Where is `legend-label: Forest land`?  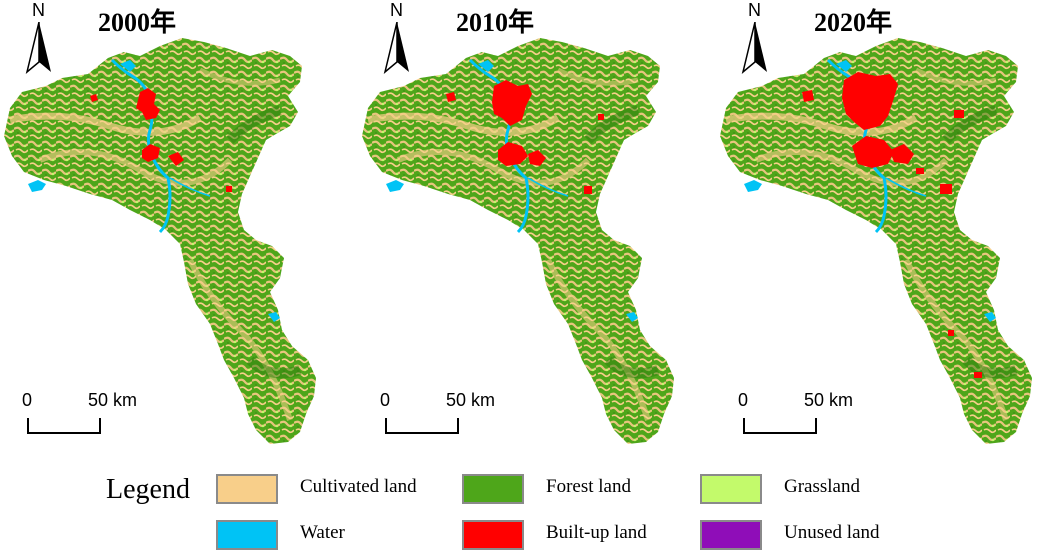 legend-label: Forest land is located at coordinates (588, 486).